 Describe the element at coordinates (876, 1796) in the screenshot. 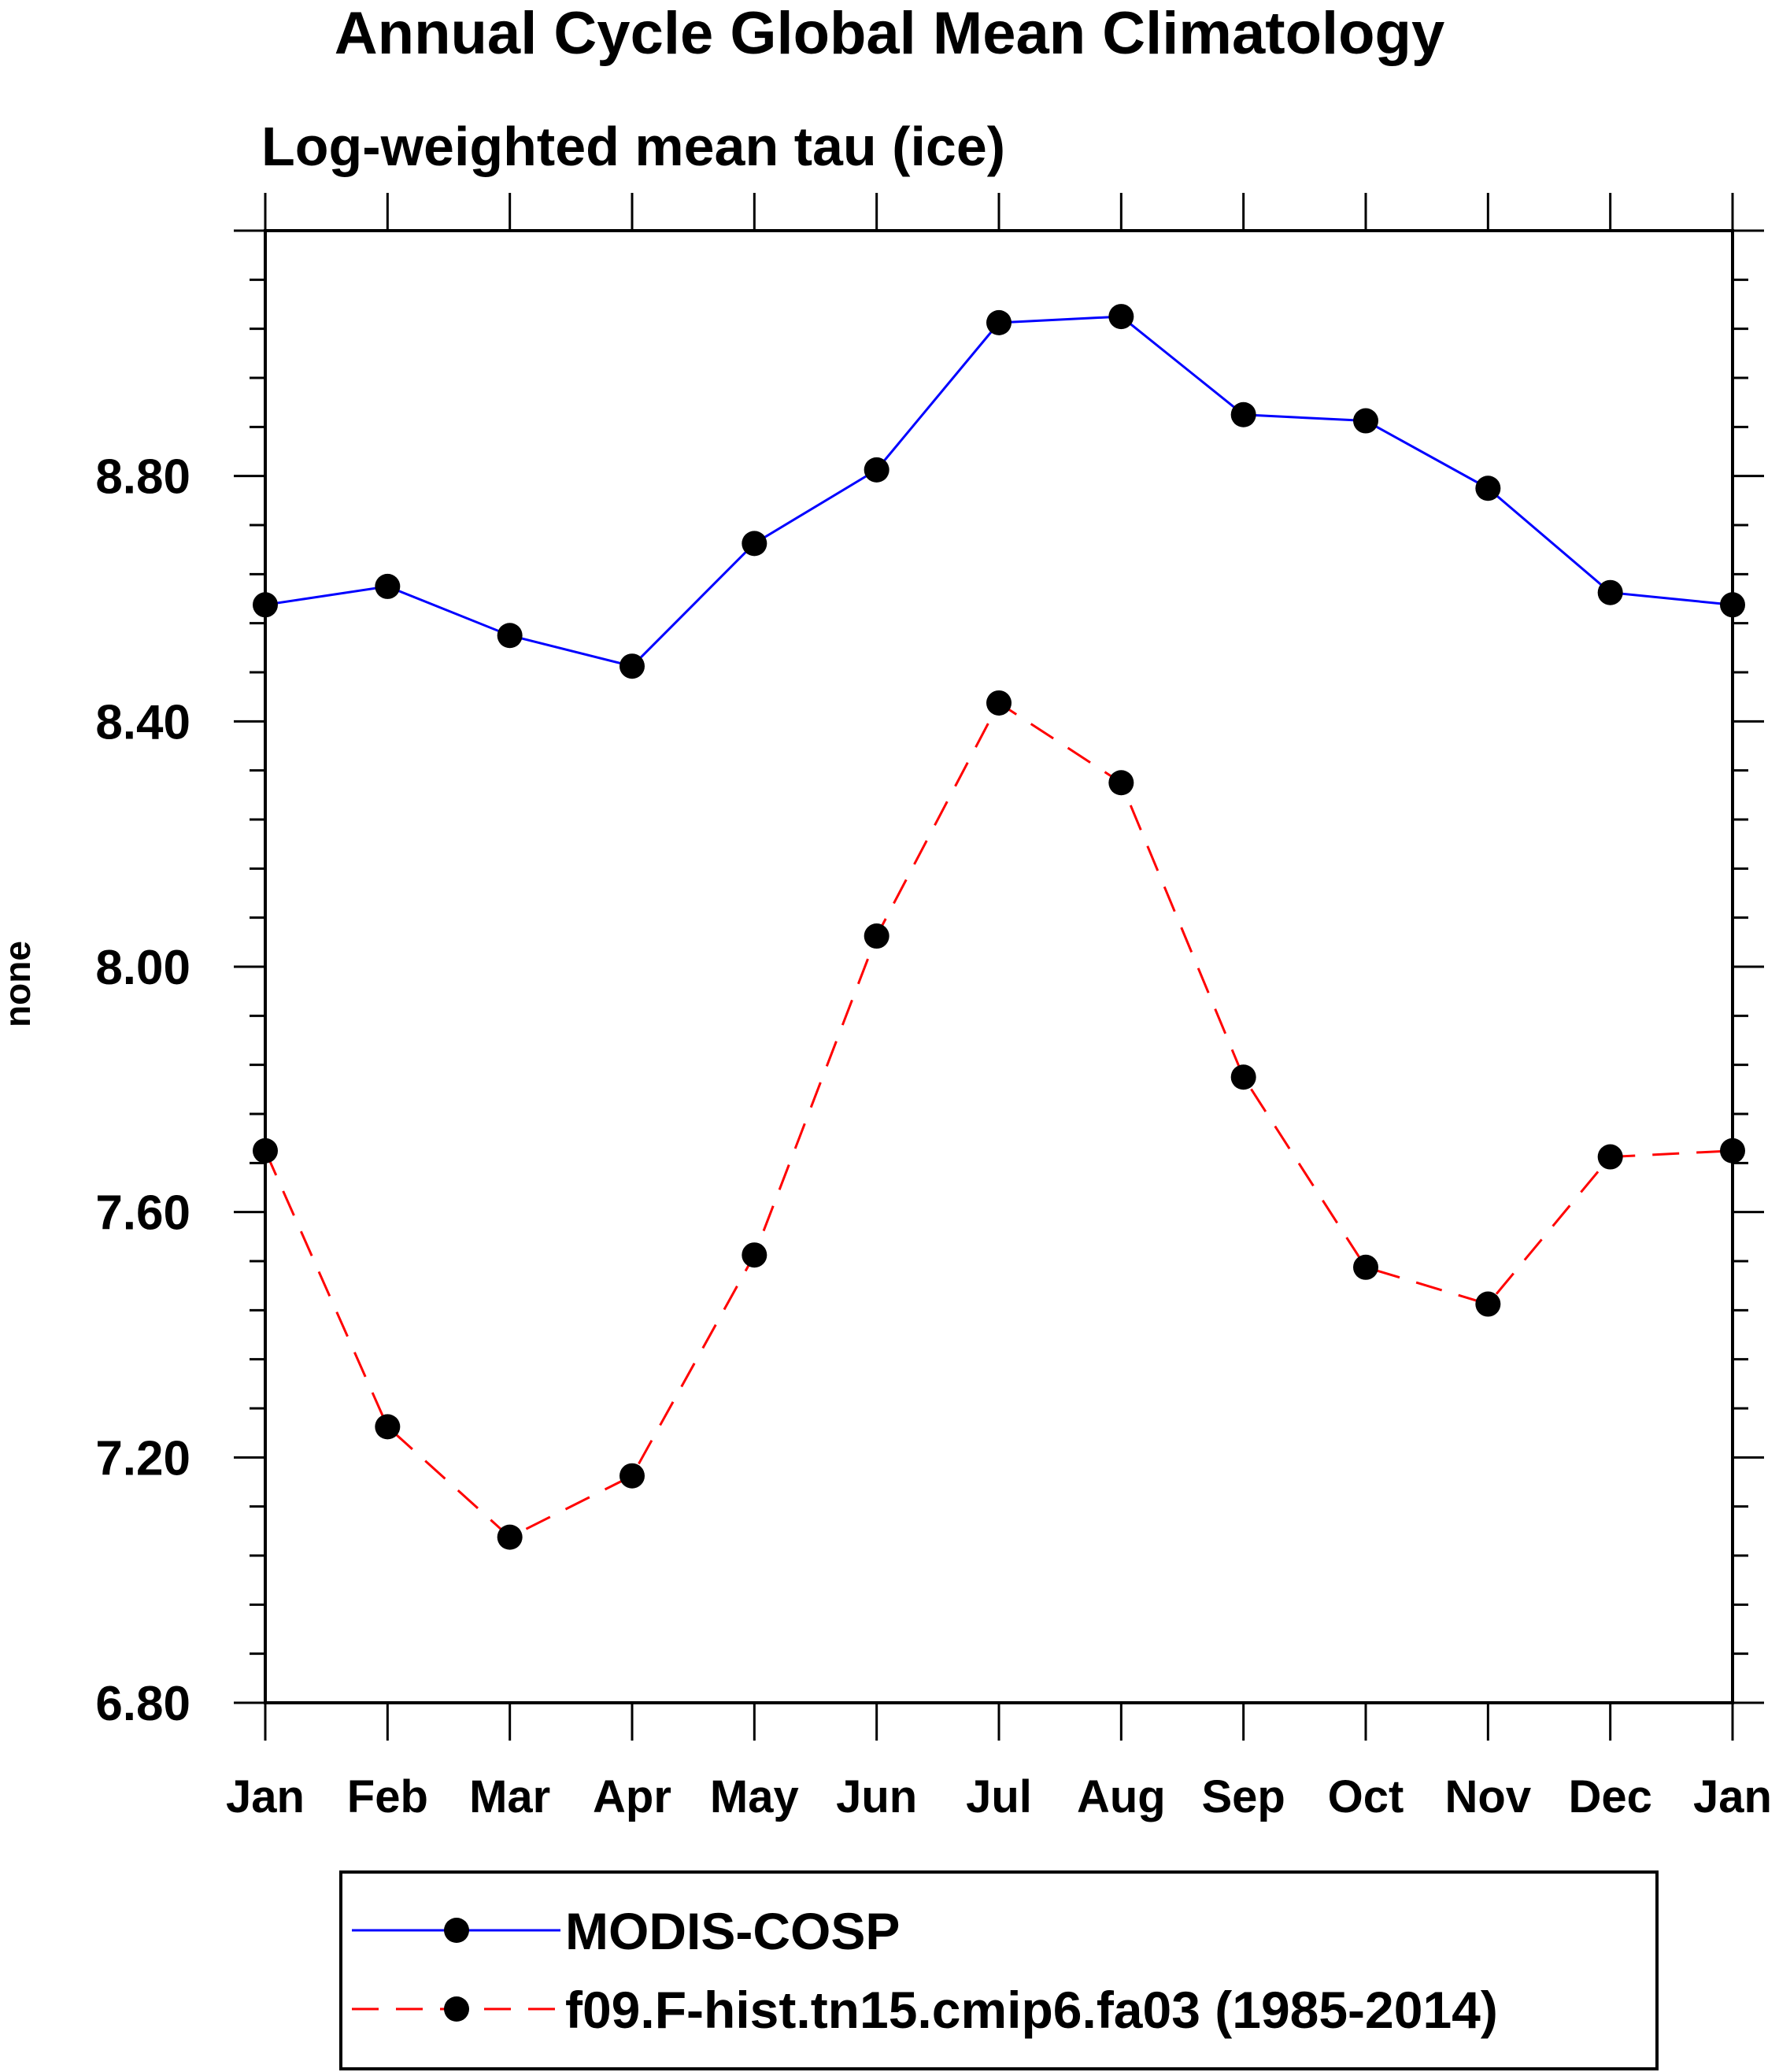

I see `x-tick-label: Jun` at that location.